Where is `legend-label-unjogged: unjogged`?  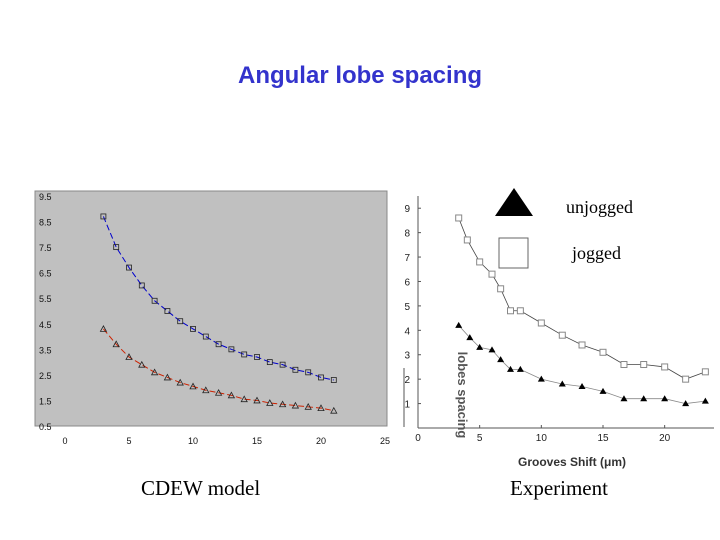
legend-label-unjogged: unjogged is located at coordinates (599, 207).